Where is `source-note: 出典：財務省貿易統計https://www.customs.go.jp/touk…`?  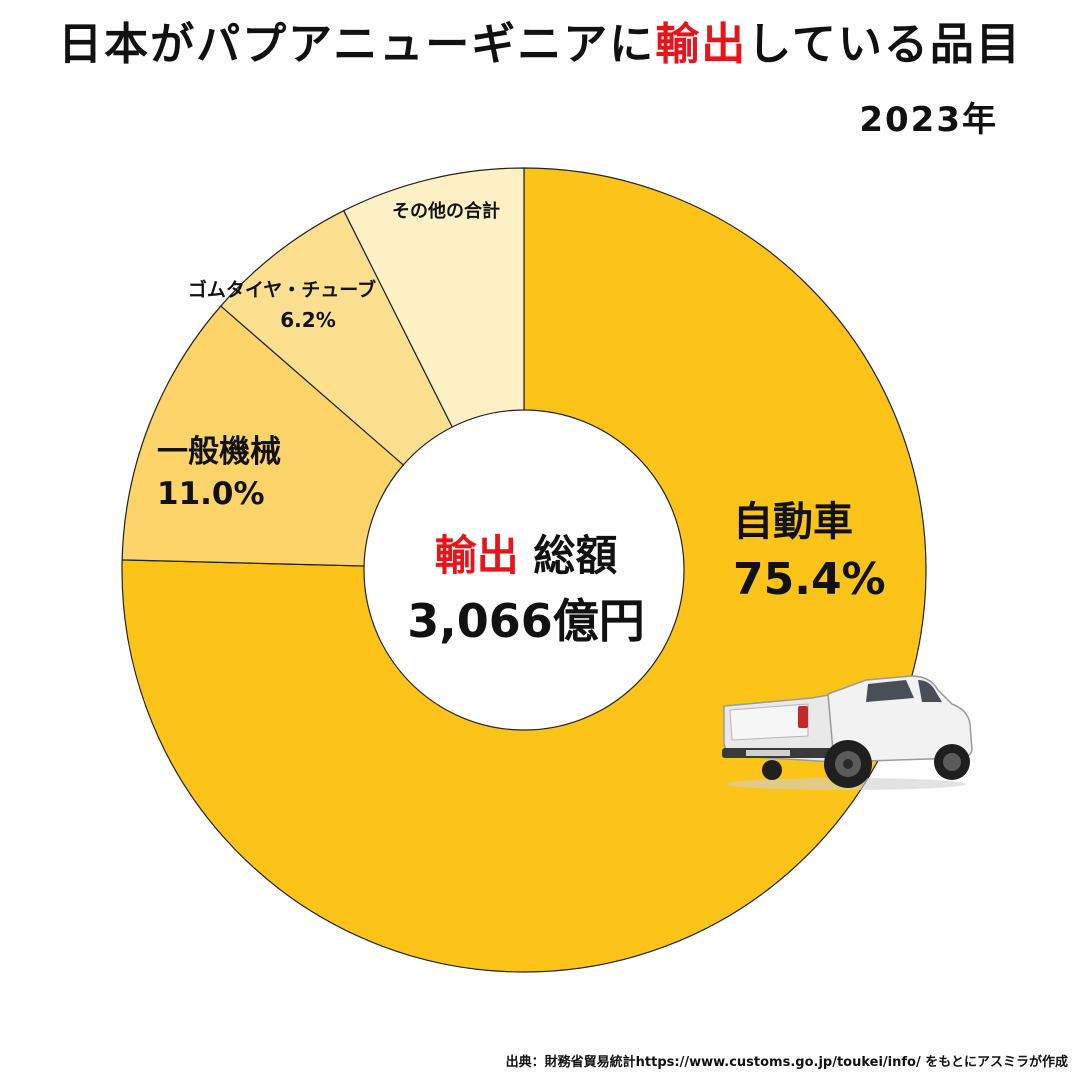 source-note: 出典：財務省貿易統計https://www.customs.go.jp/touk… is located at coordinates (786, 1062).